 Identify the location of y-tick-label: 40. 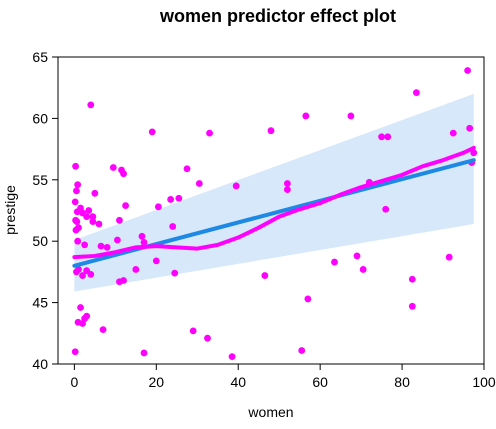
(40, 364).